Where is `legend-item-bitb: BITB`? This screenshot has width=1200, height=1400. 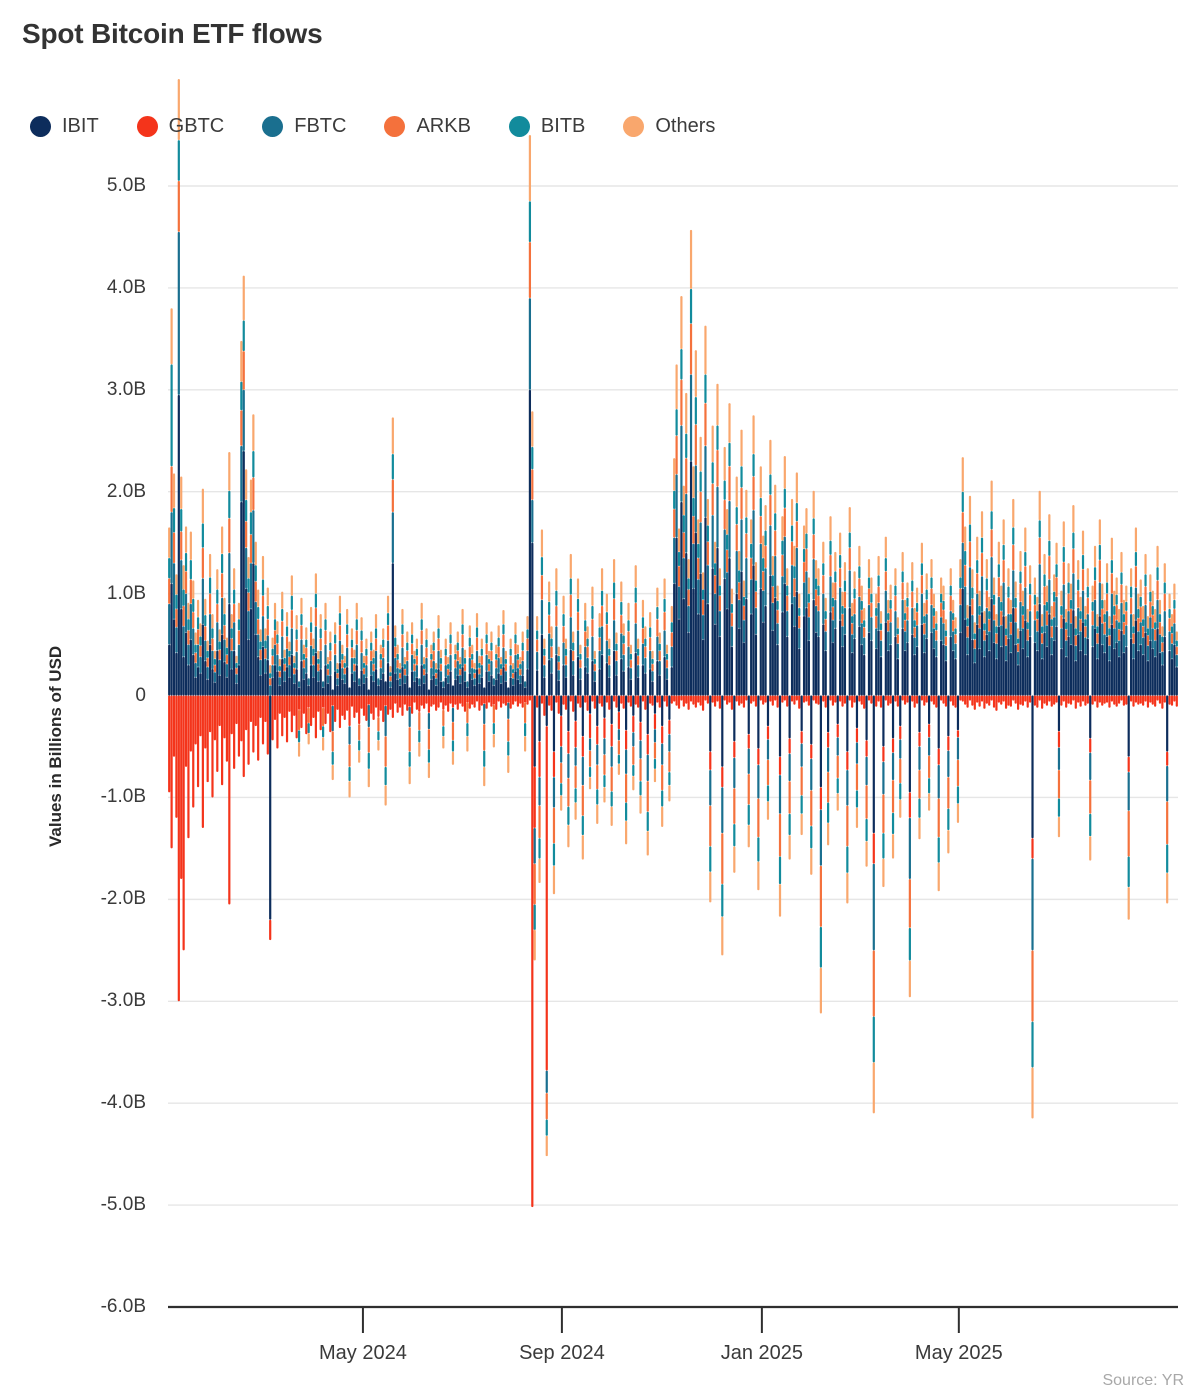 legend-item-bitb: BITB is located at coordinates (546, 126).